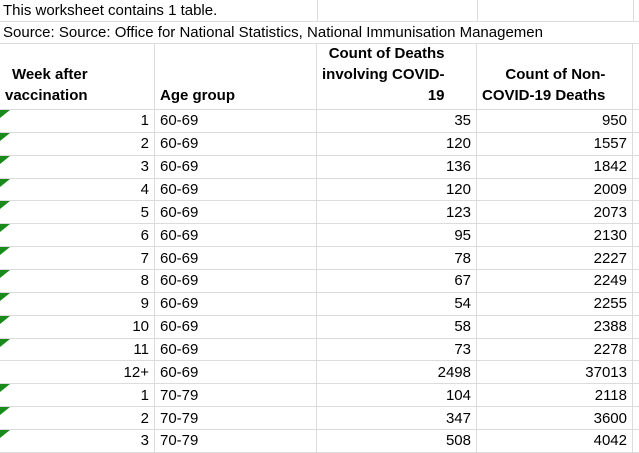 The image size is (639, 453). Describe the element at coordinates (555, 77) in the screenshot. I see `header-noncovid-deaths: Count of Non- COVID-19 Deaths` at that location.